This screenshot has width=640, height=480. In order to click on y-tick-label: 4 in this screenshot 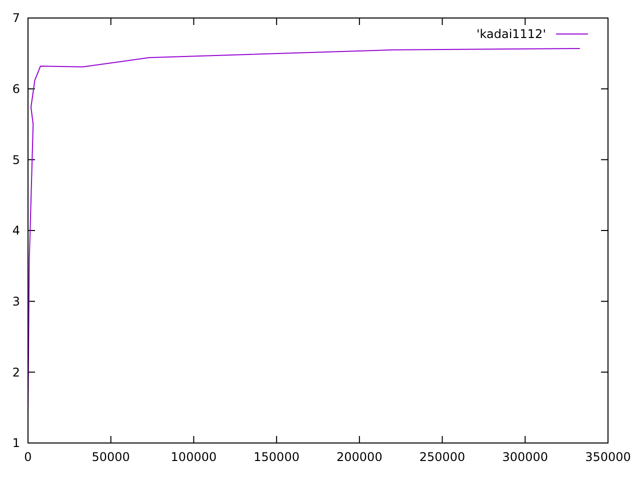, I will do `click(16, 231)`.